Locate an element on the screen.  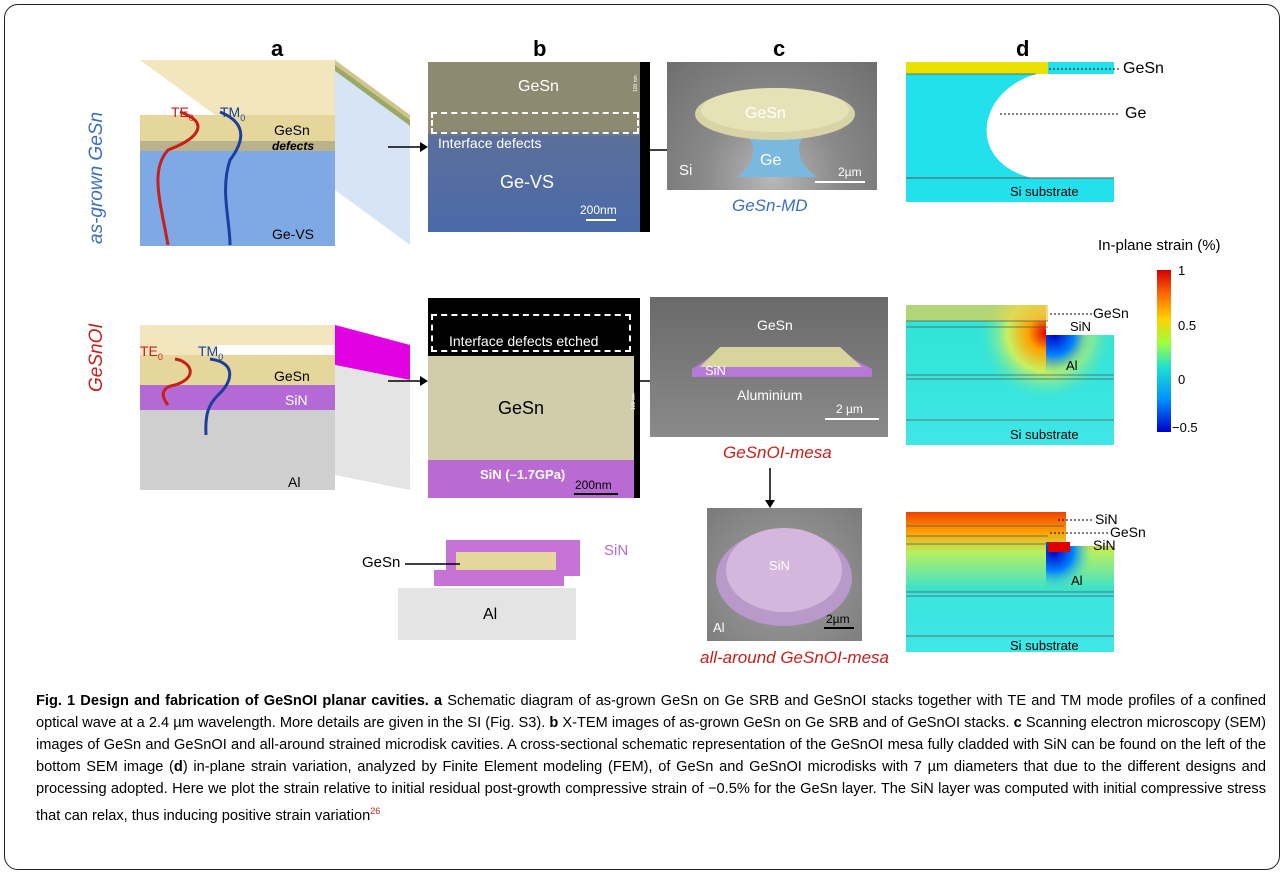
fem-gesn-label-bottom: GeSn is located at coordinates (1128, 532).